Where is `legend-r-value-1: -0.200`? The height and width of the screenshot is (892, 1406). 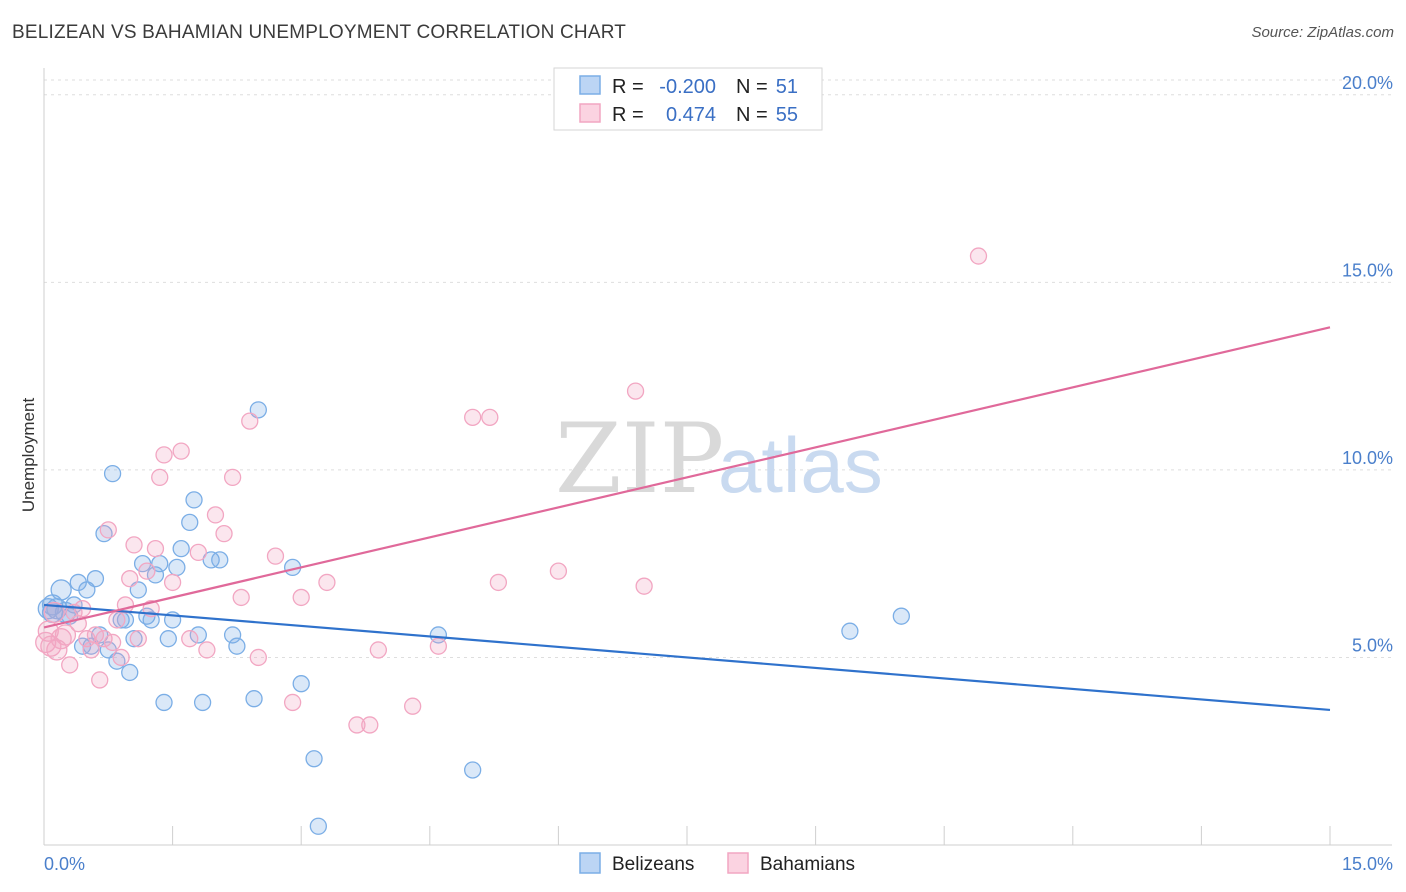
legend-r-value-1: -0.200 is located at coordinates (687, 87).